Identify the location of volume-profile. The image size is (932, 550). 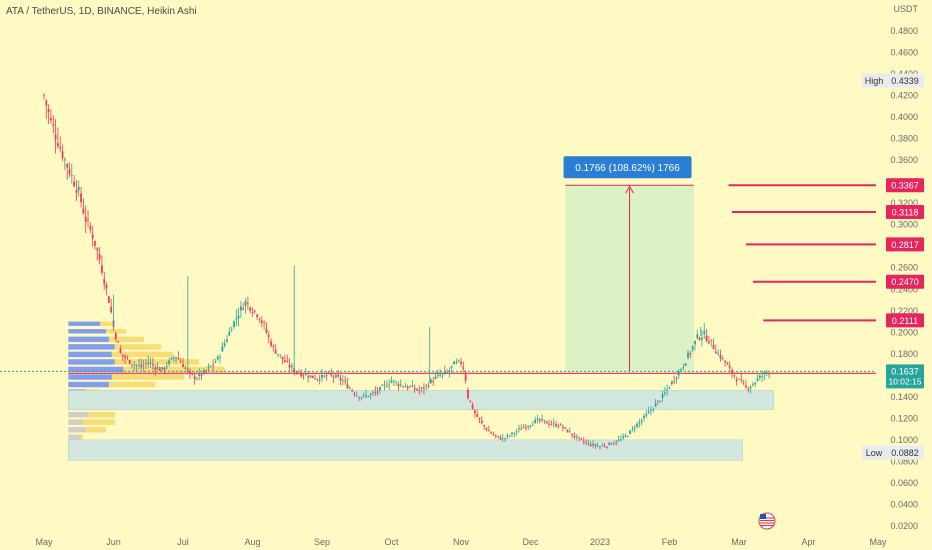
(146, 384).